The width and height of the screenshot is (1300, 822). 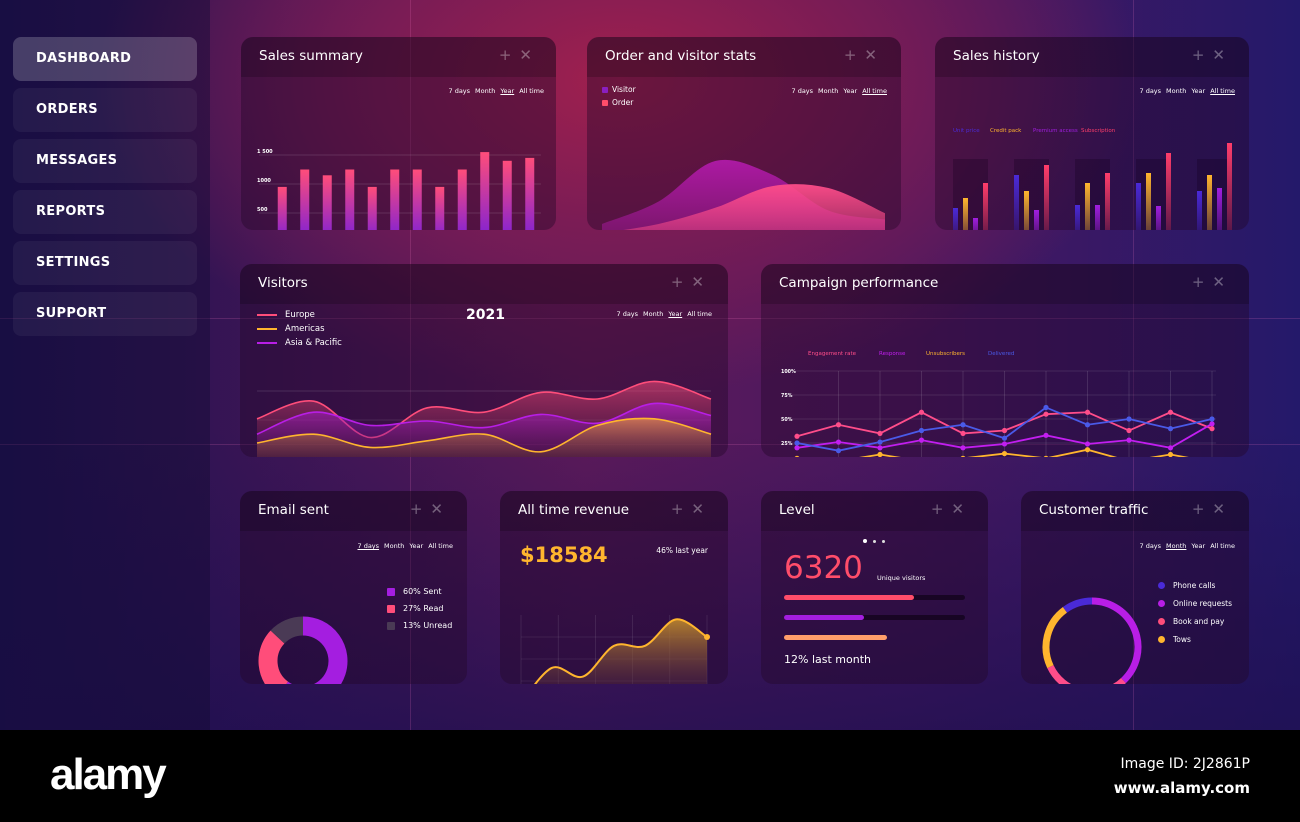 I want to click on sidebar-item-messages: MESSAGES, so click(x=105, y=161).